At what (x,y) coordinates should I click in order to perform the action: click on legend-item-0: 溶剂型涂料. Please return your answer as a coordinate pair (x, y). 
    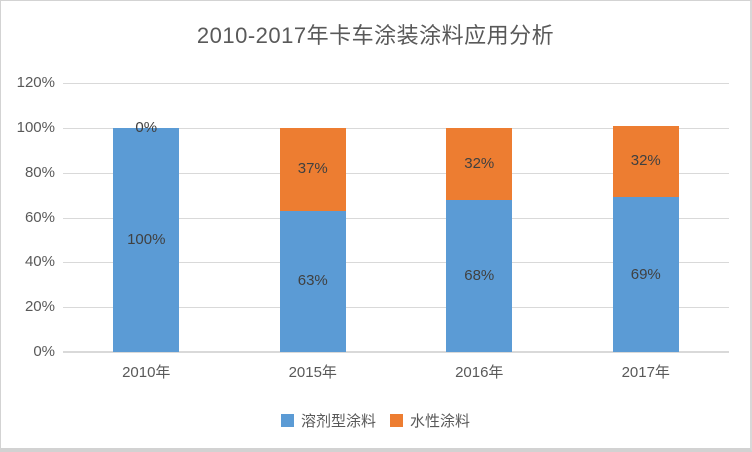
    Looking at the image, I should click on (328, 420).